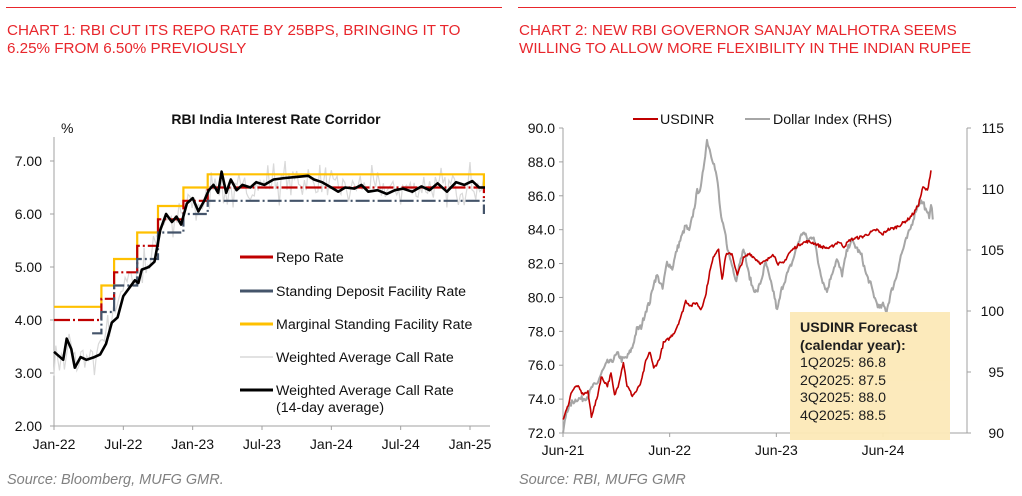 This screenshot has height=496, width=1022. I want to click on forecast-subtitle: (calendar year):, so click(853, 345).